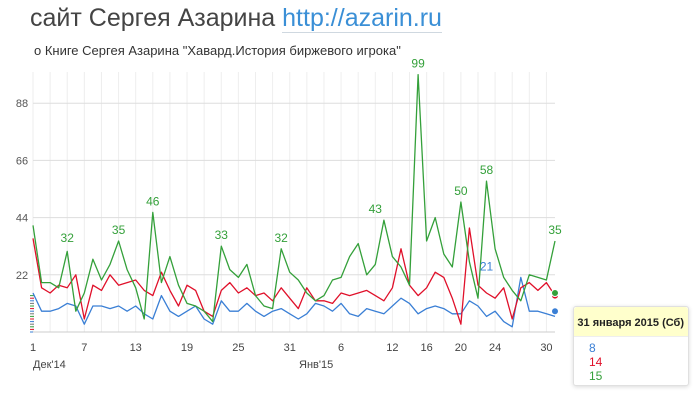 Image resolution: width=700 pixels, height=400 pixels. What do you see at coordinates (392, 348) in the screenshot?
I see `x-tick-label: 12` at bounding box center [392, 348].